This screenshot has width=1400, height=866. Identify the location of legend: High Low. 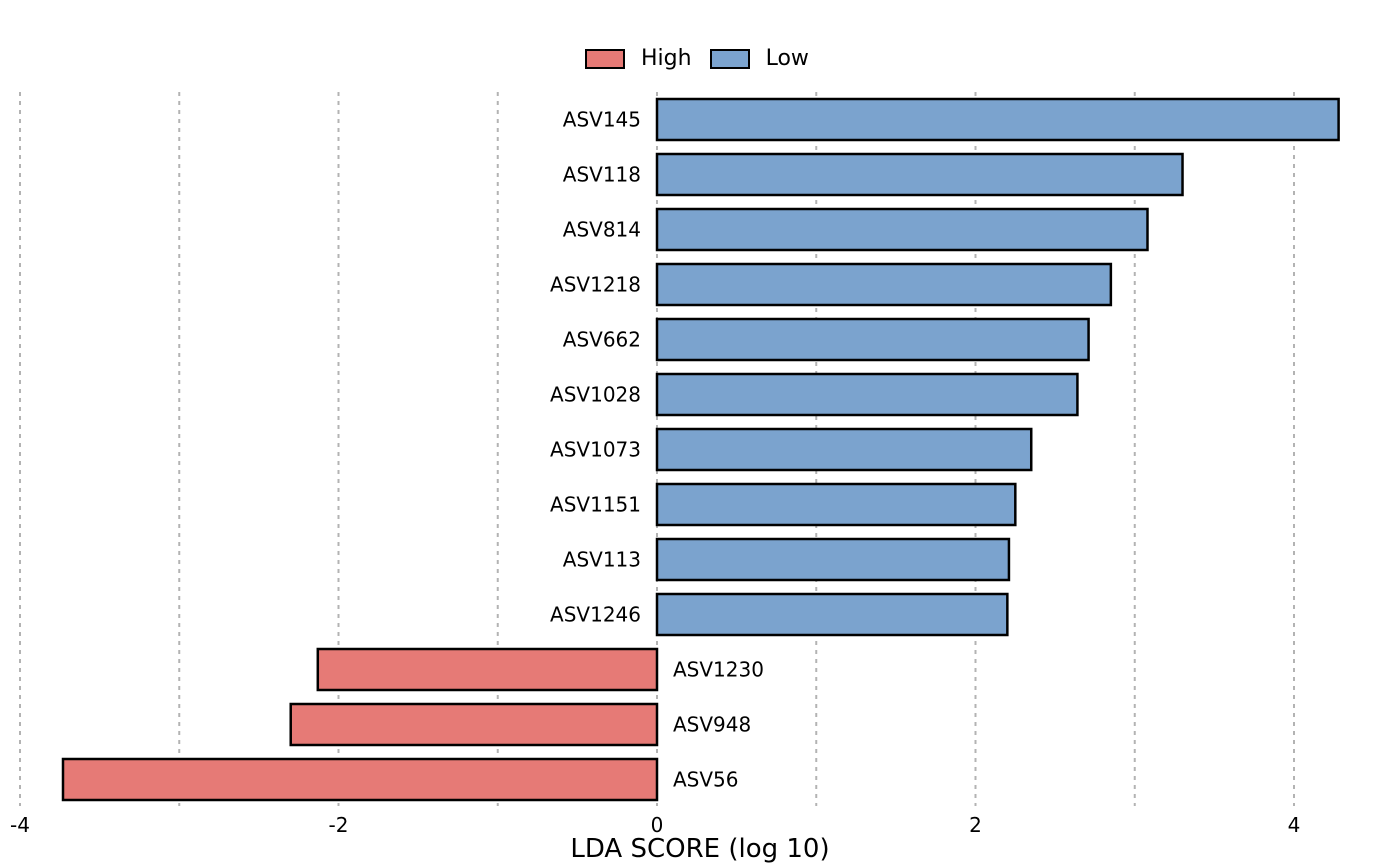
(706, 58).